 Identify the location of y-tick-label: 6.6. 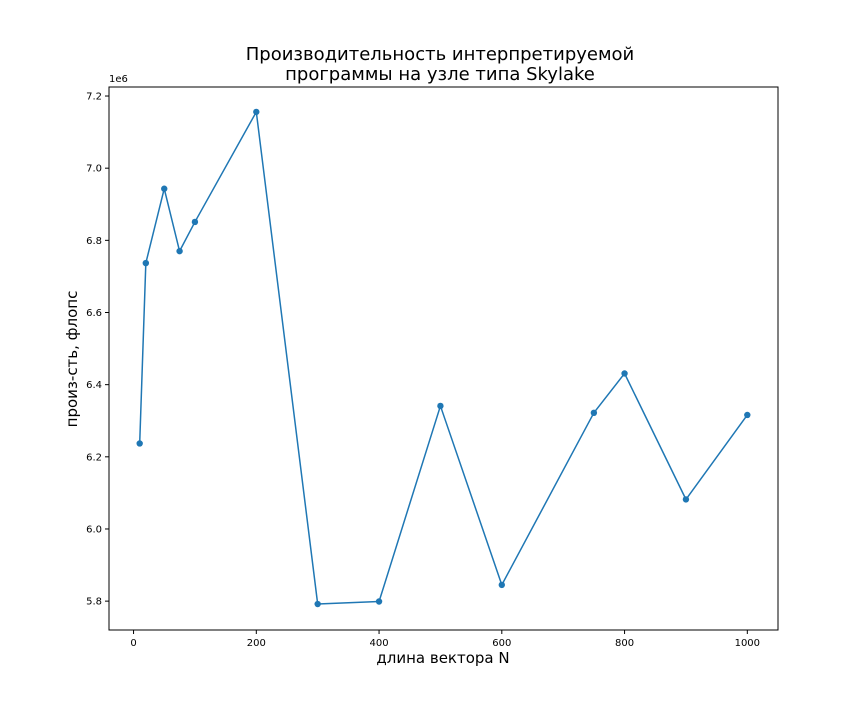
(94, 313).